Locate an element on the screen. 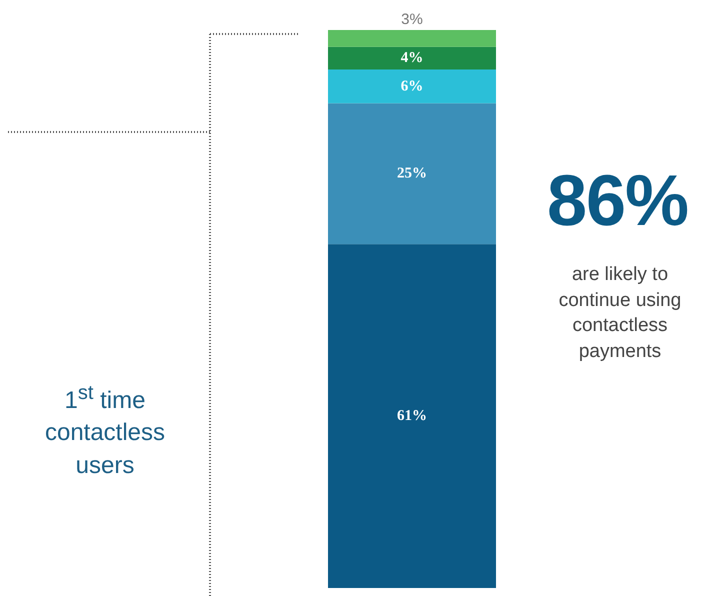 The width and height of the screenshot is (711, 596). text: are likely to continue using contactless payments is located at coordinates (620, 313).